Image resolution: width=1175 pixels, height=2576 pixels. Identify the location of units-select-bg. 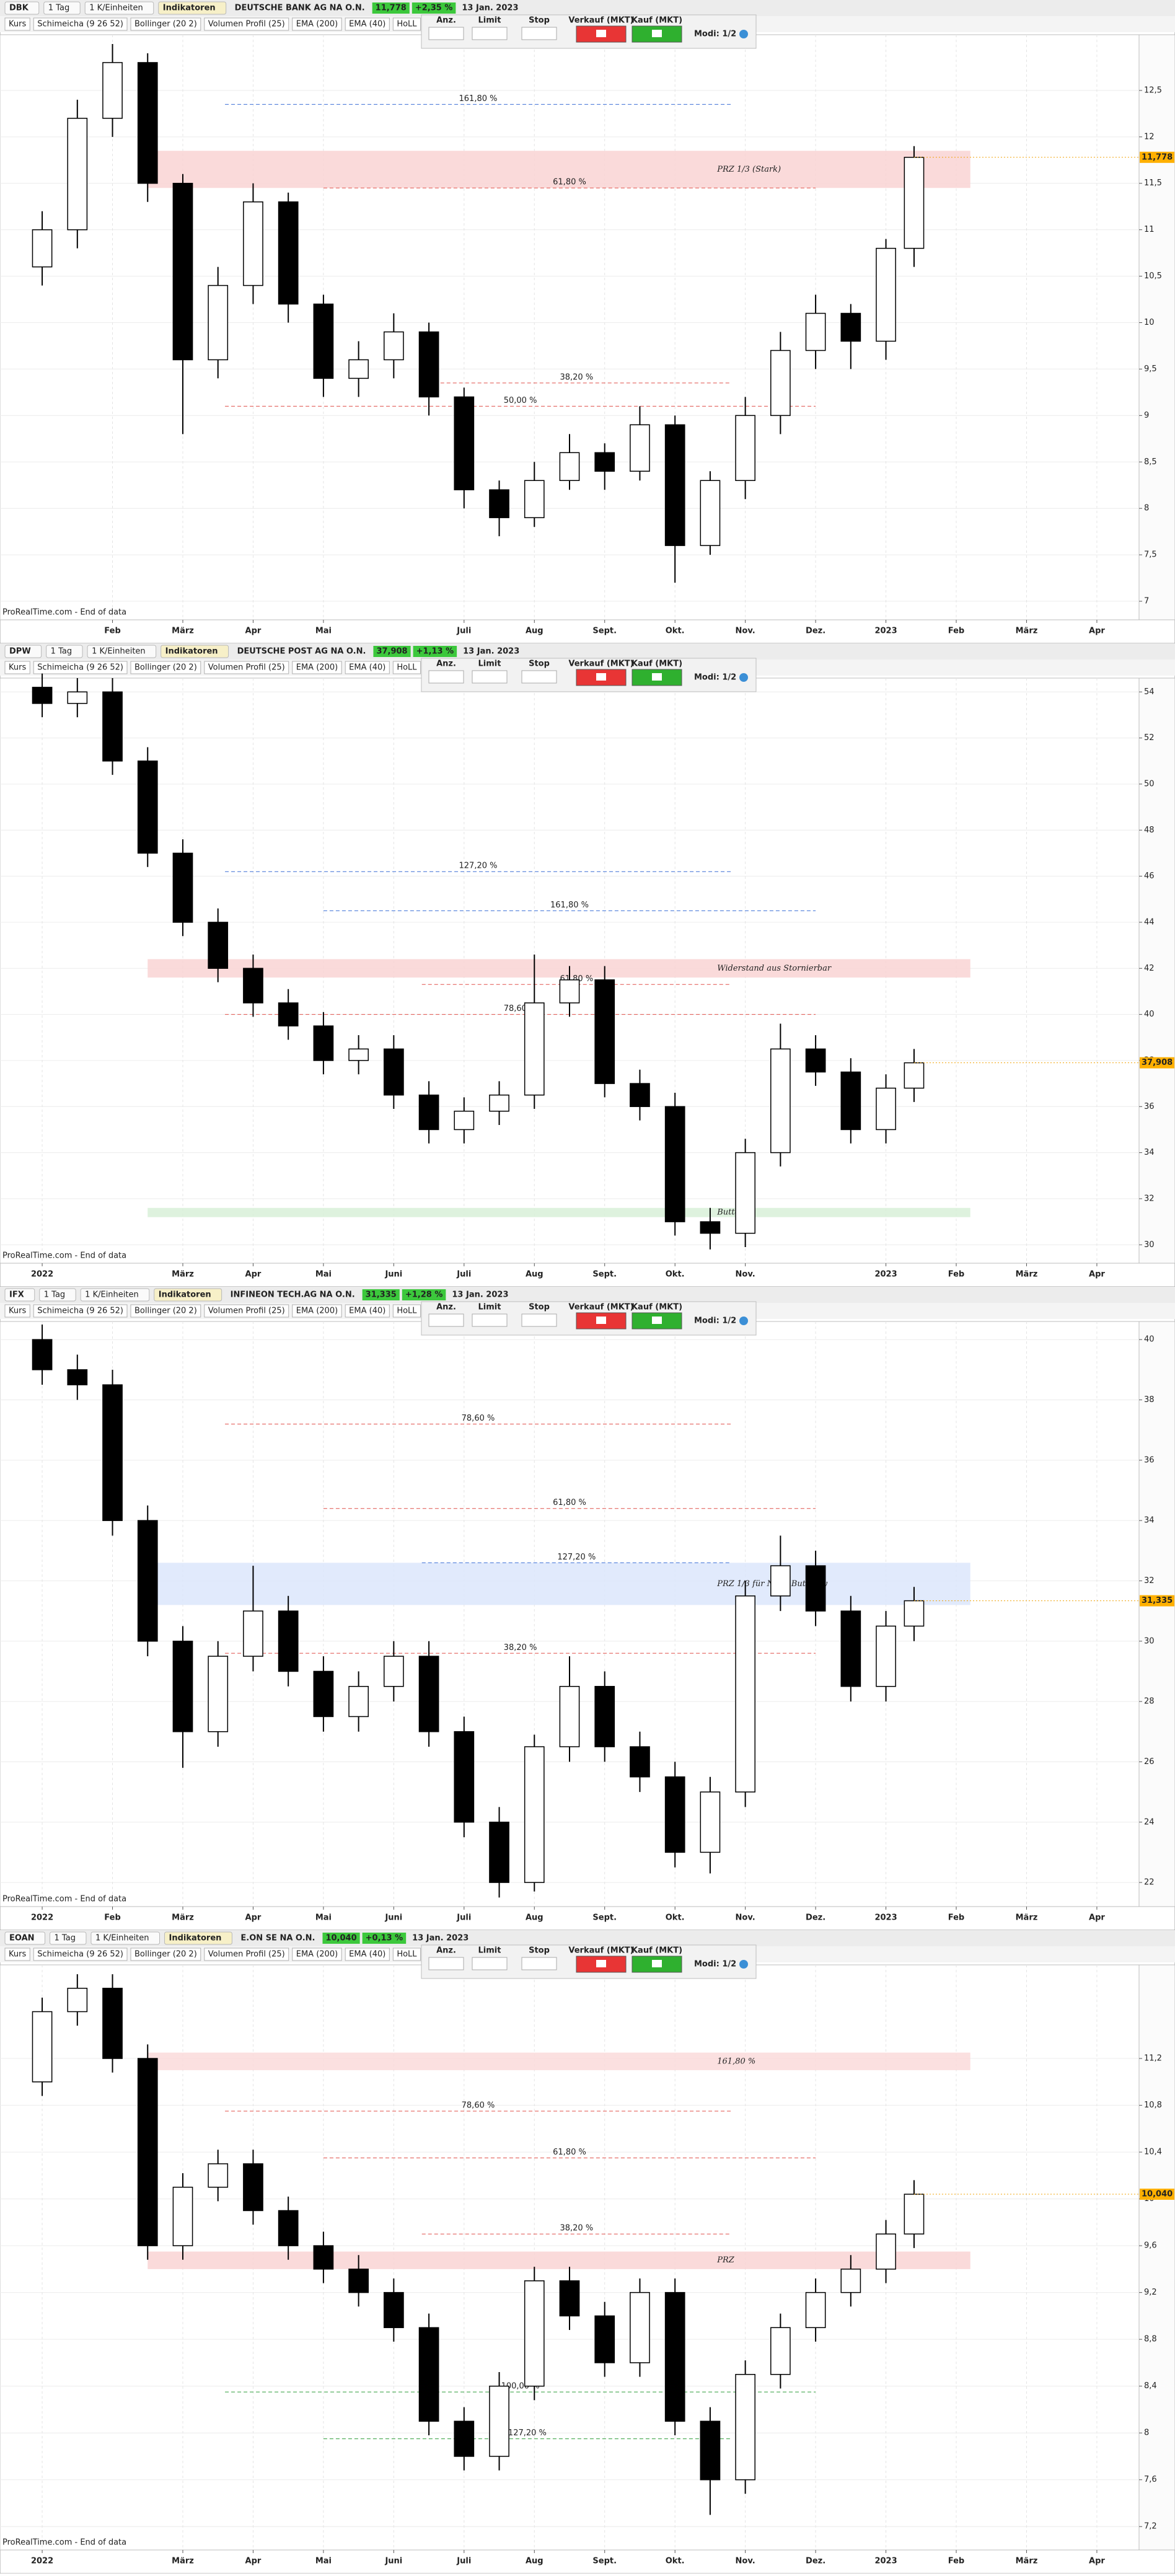
(119, 8).